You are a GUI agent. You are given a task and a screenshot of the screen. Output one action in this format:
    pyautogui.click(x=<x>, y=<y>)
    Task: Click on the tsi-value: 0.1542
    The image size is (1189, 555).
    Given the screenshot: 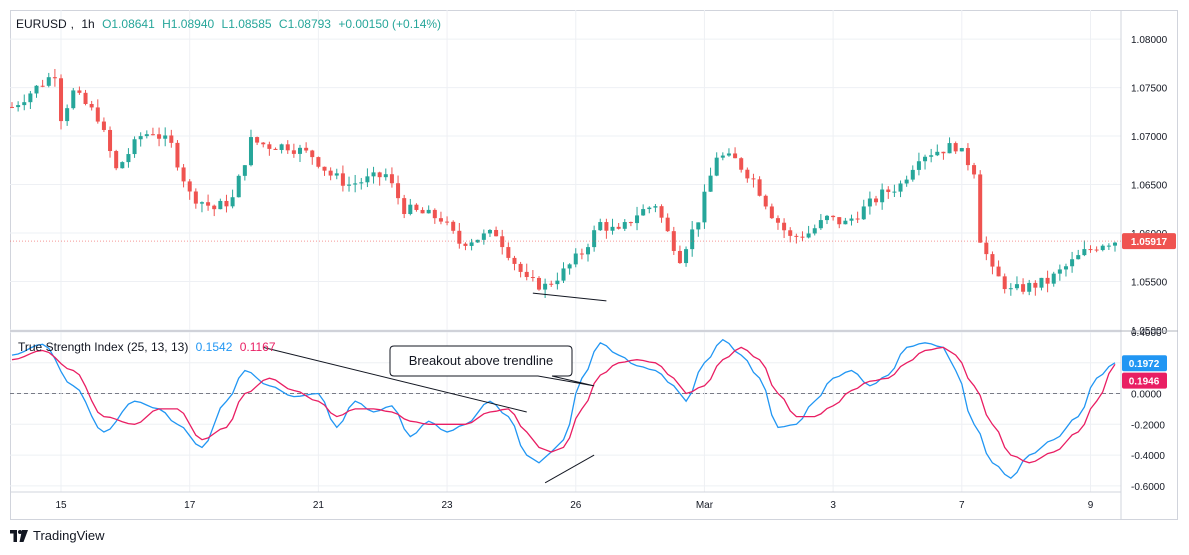 What is the action you would take?
    pyautogui.click(x=214, y=347)
    